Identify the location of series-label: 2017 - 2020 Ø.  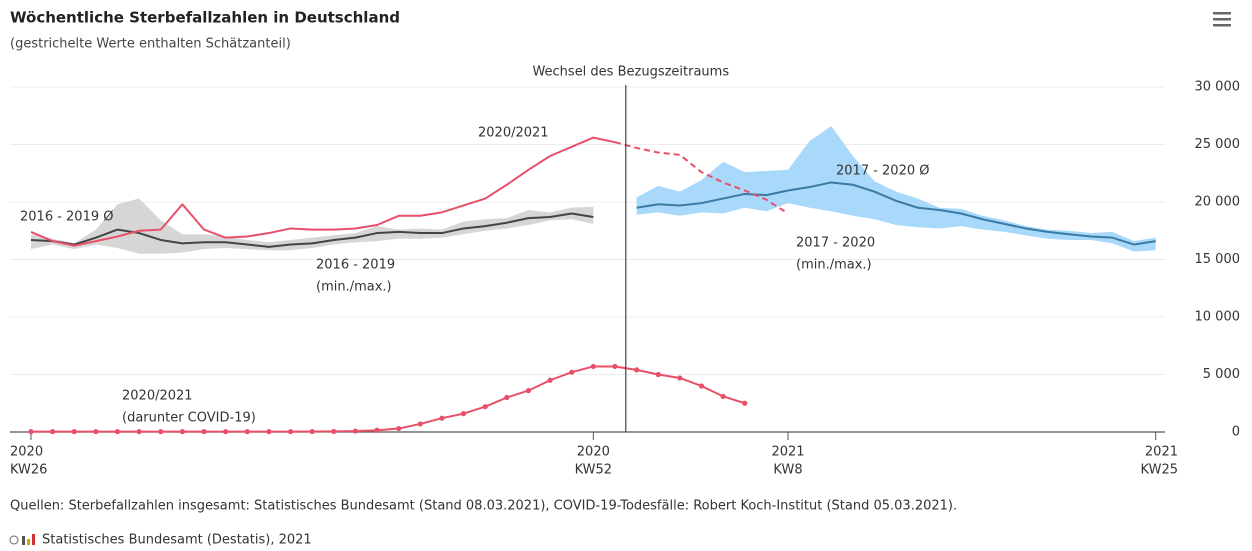
(883, 171).